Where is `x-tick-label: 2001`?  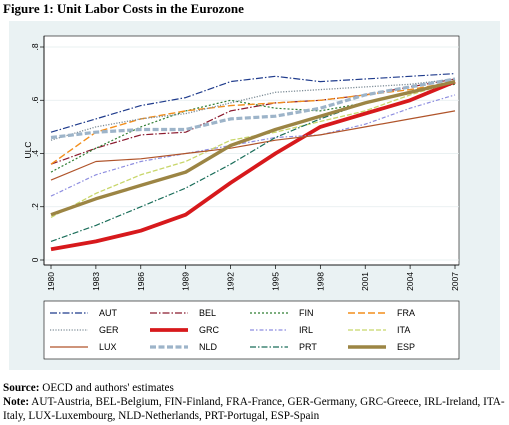
x-tick-label: 2001 is located at coordinates (365, 281).